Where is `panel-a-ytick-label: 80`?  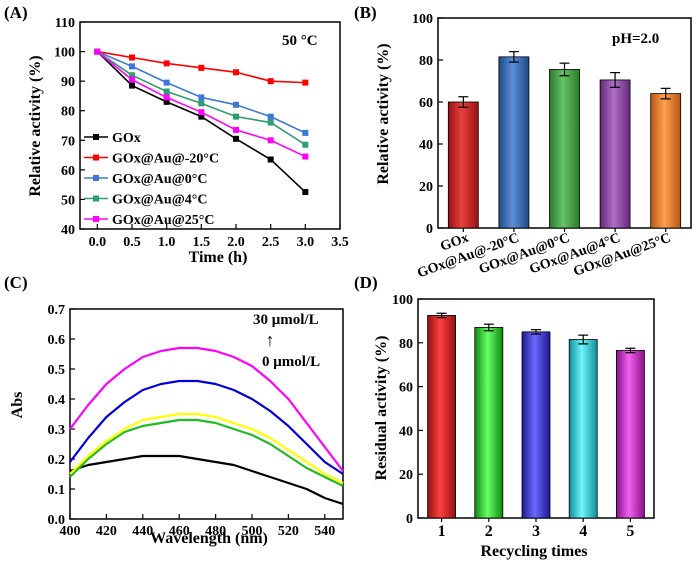
panel-a-ytick-label: 80 is located at coordinates (68, 112).